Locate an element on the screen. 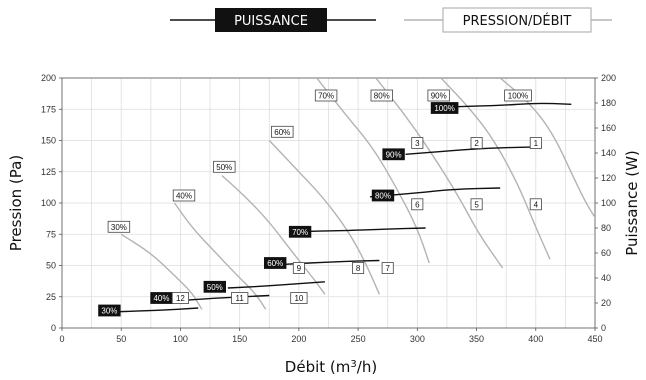  operating-point-label: 4 is located at coordinates (536, 204).